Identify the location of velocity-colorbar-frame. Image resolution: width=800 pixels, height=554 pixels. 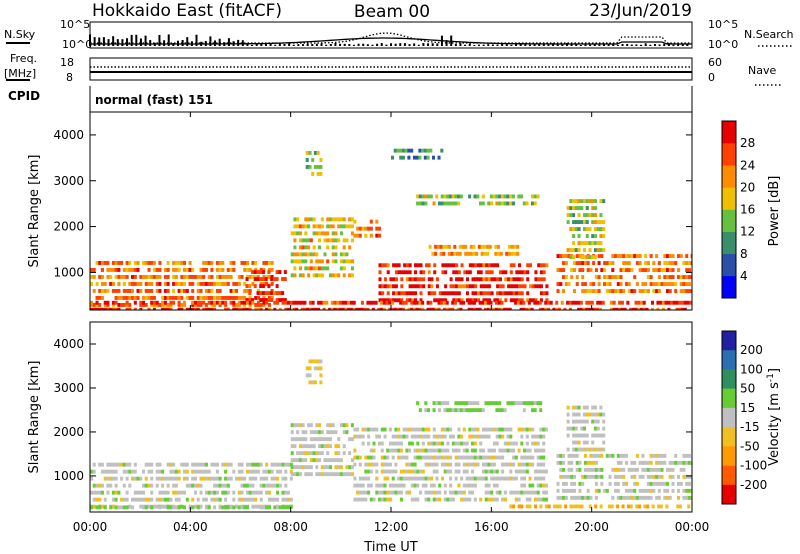
(729, 417).